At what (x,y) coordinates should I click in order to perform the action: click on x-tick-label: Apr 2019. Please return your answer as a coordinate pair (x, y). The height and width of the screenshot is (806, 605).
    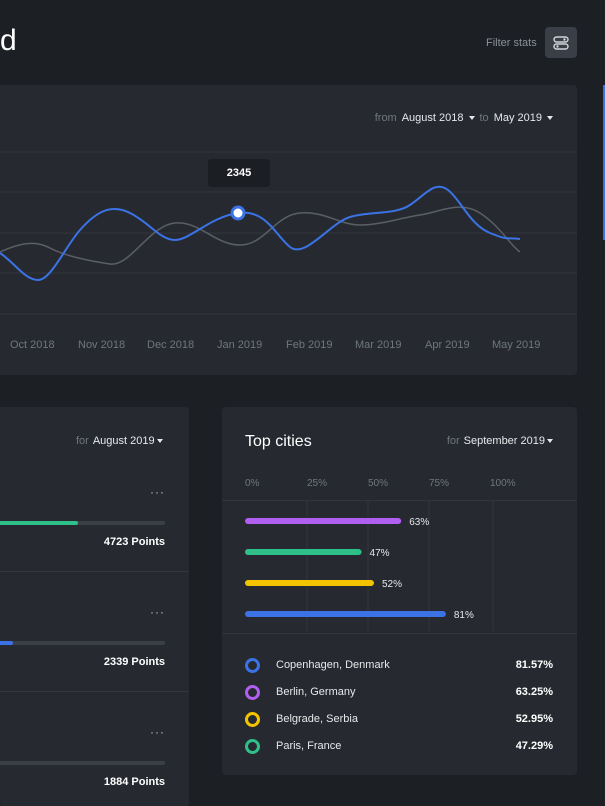
    Looking at the image, I should click on (447, 345).